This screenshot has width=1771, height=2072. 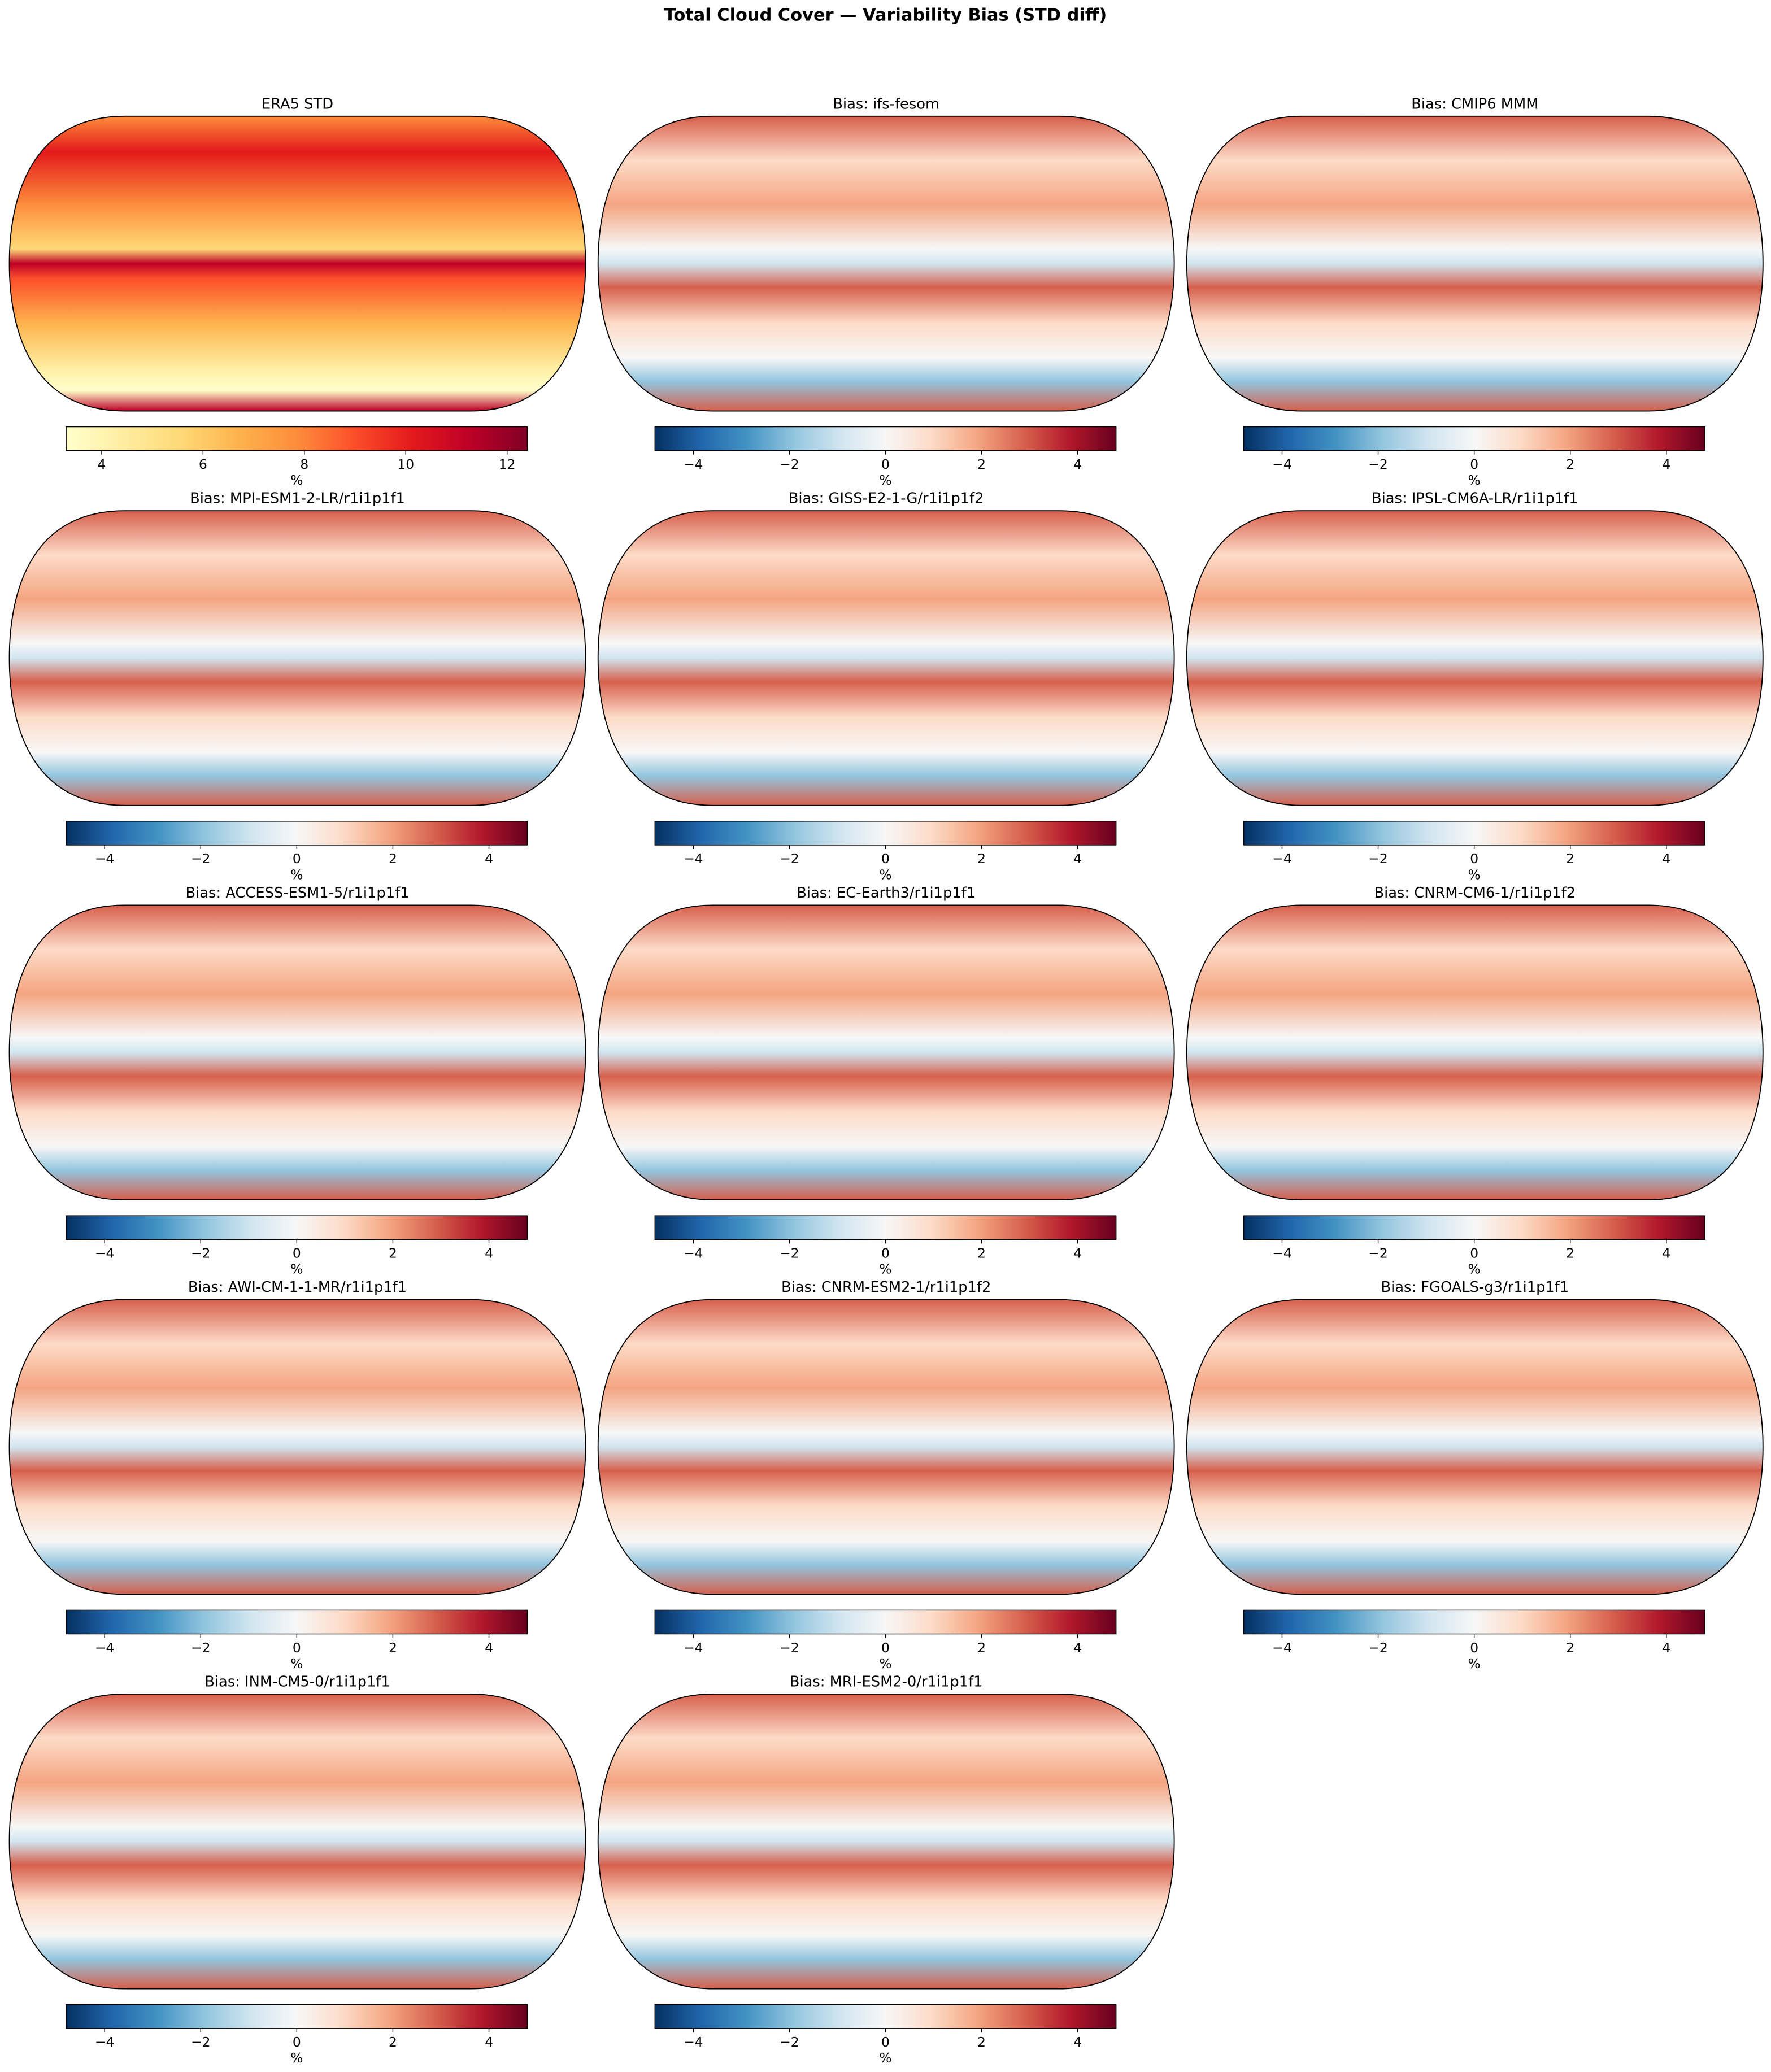 I want to click on panel-title: Bias: CNRM-ESM2-1/r1i1p1f2, so click(x=886, y=1287).